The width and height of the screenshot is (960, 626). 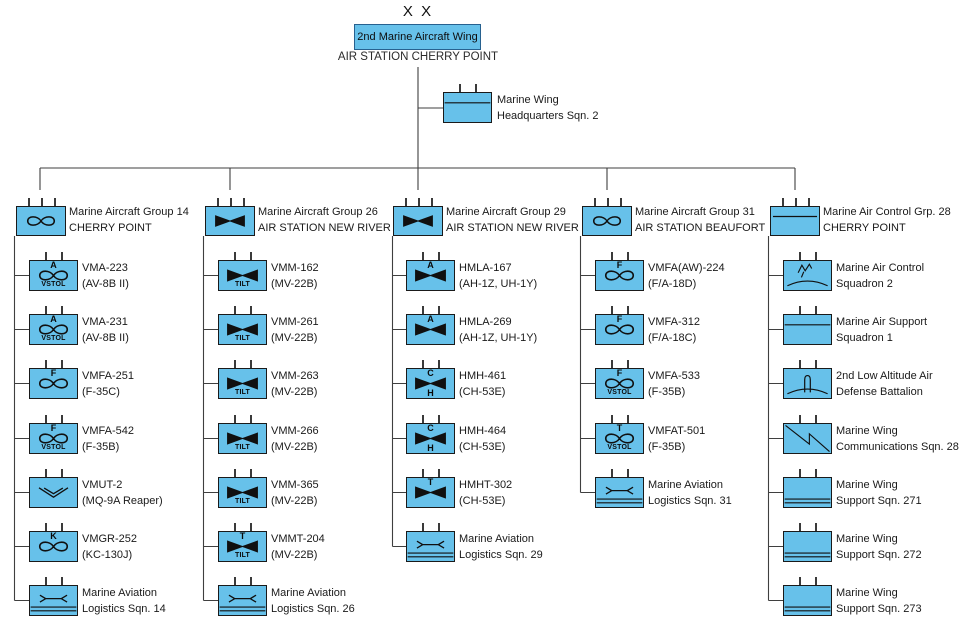 What do you see at coordinates (242, 542) in the screenshot?
I see `unit-box-vmmt-204: T TILT` at bounding box center [242, 542].